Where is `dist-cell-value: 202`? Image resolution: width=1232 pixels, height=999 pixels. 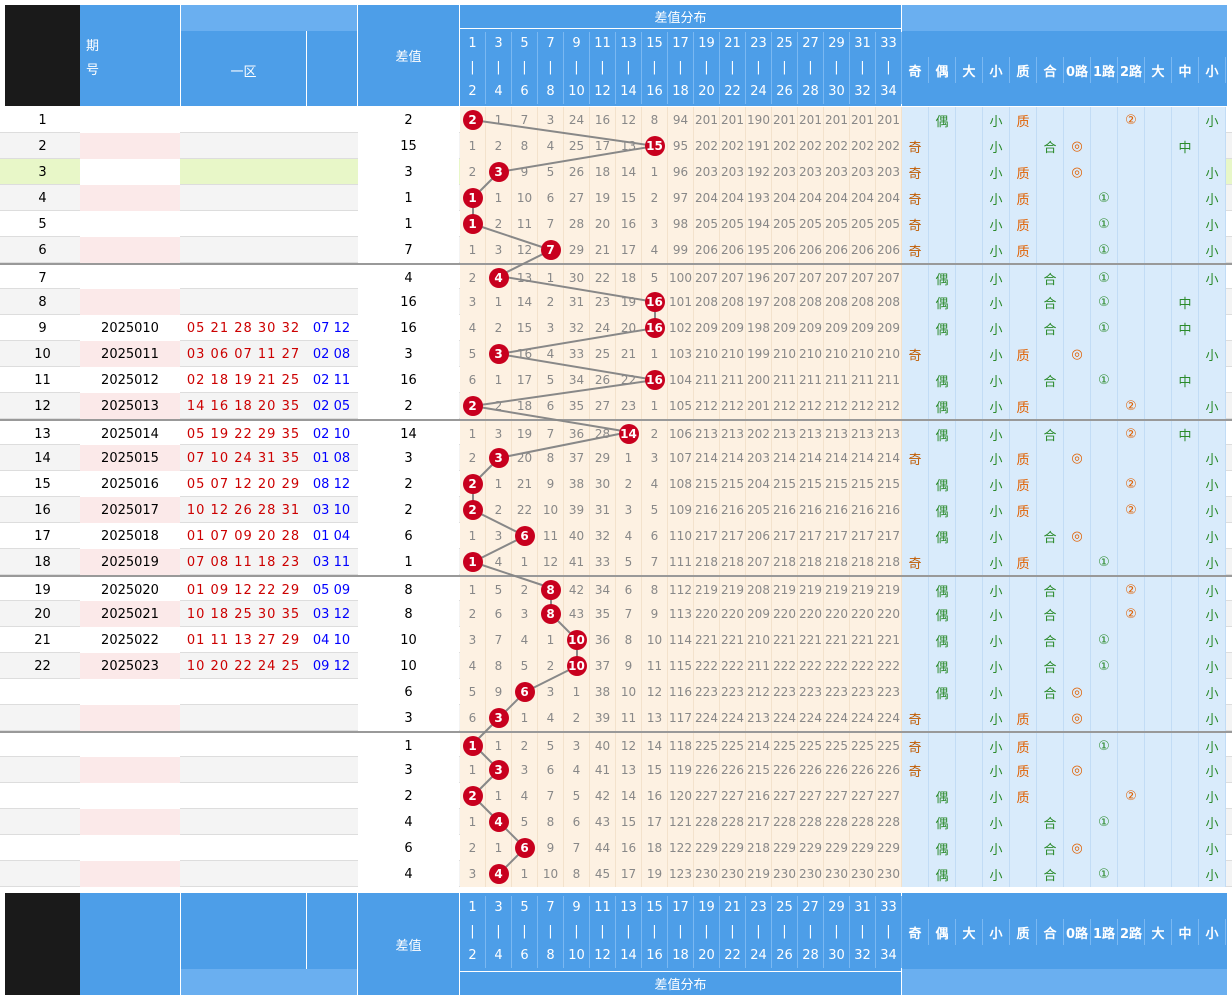
dist-cell-value: 202 is located at coordinates (810, 146).